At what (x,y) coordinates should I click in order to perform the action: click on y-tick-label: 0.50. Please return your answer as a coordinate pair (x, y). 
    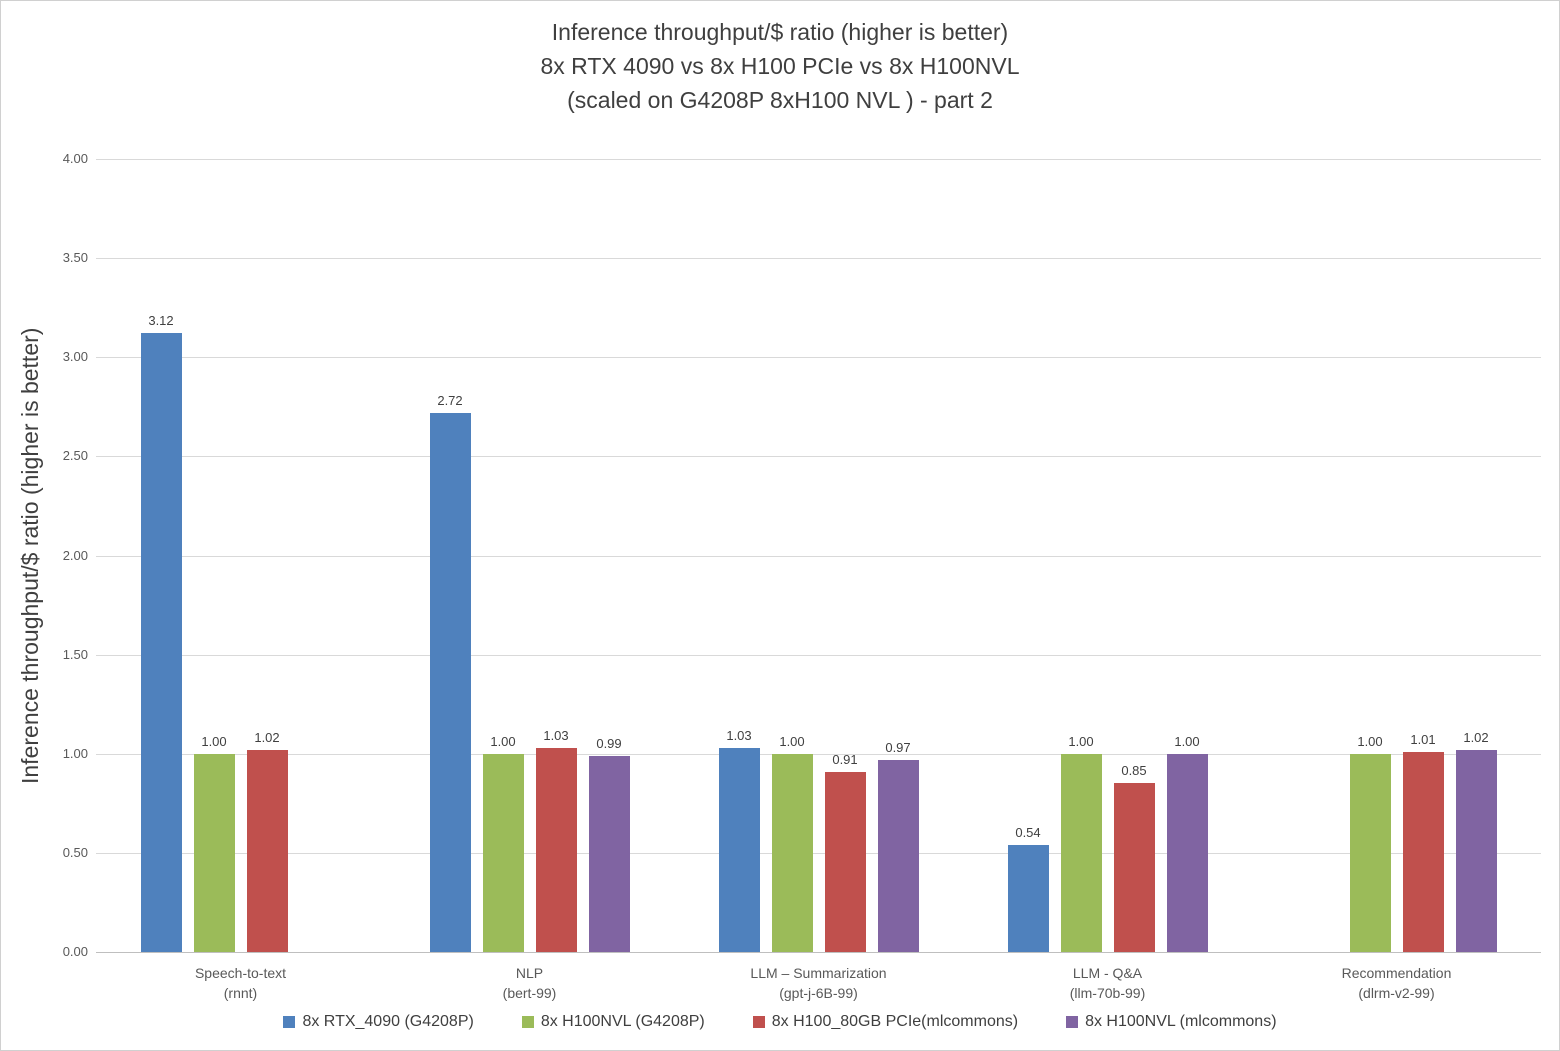
    Looking at the image, I should click on (75, 852).